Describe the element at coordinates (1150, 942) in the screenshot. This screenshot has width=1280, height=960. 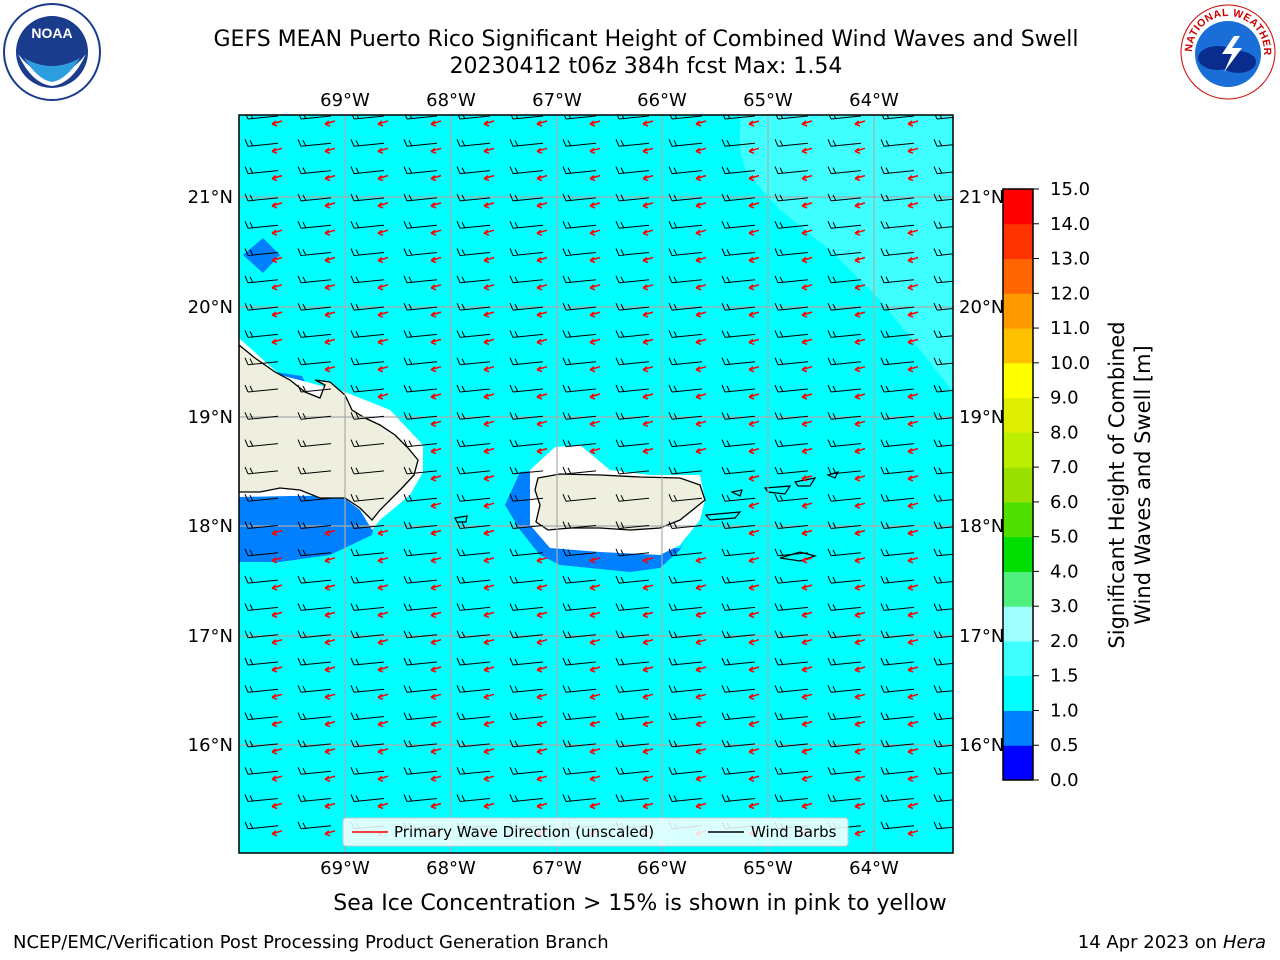
I see `footer-date-text: 14 Apr 2023 on` at that location.